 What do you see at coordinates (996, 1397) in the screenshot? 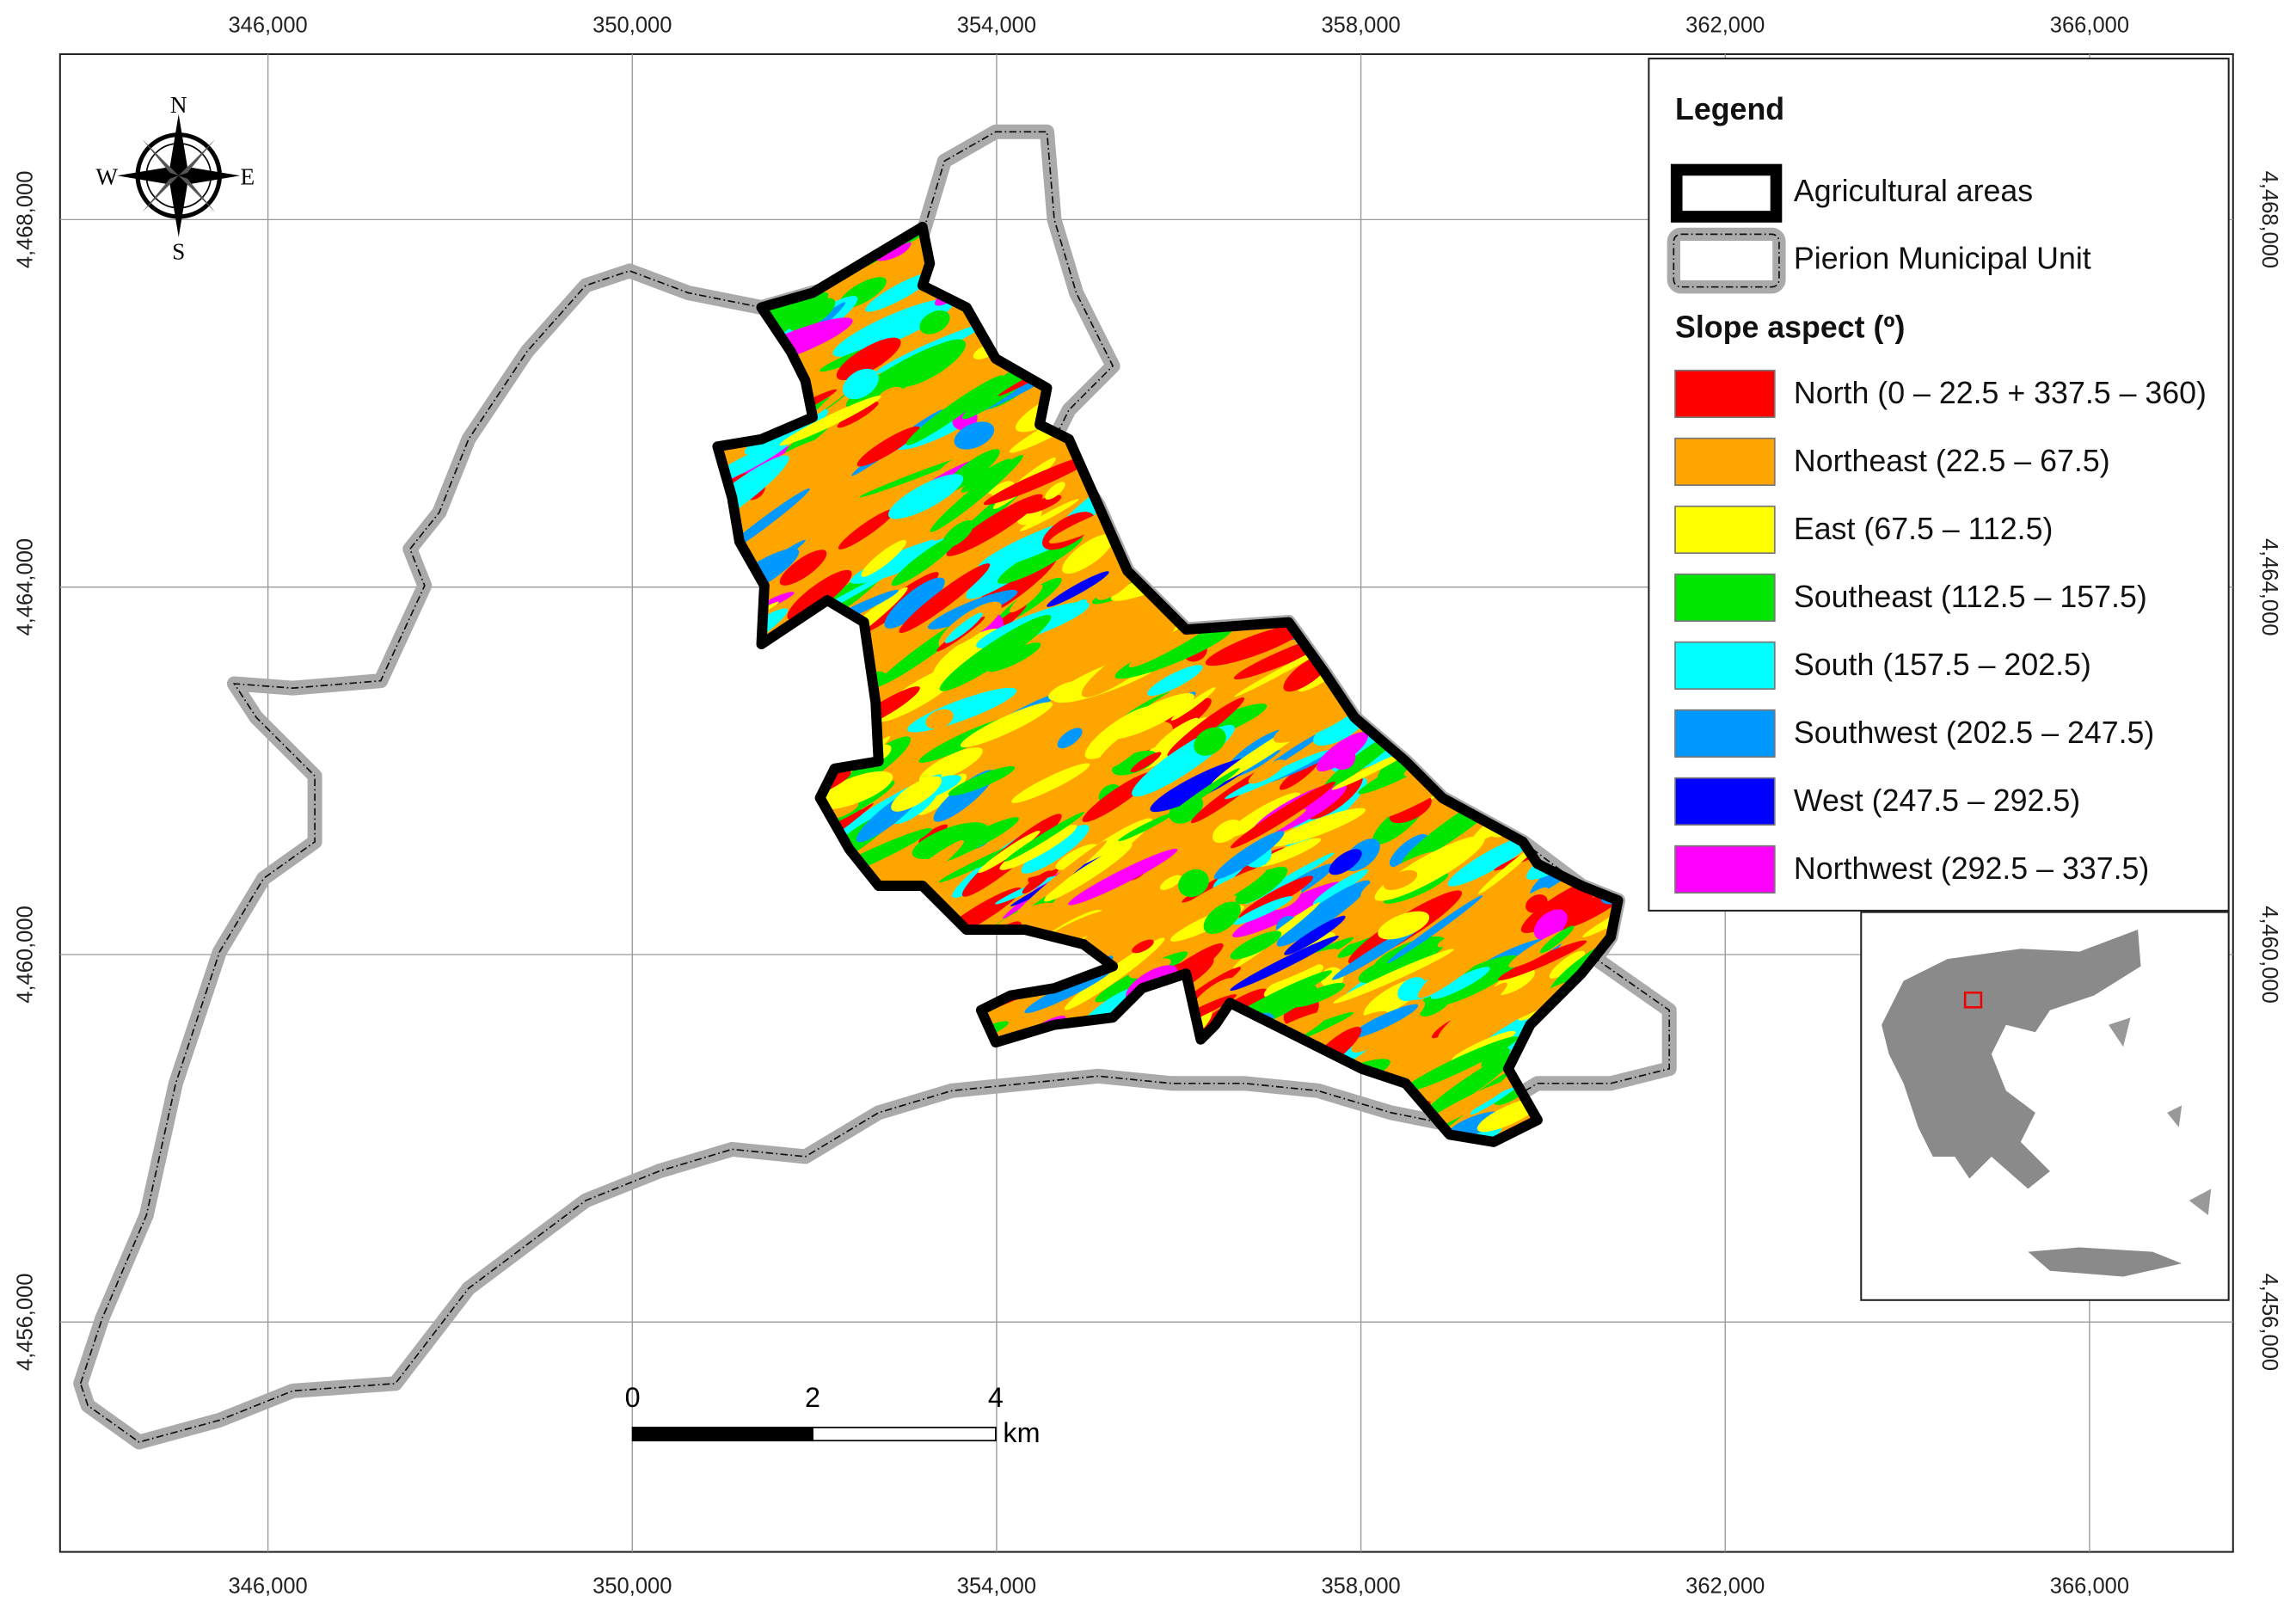
I see `scale-label: 4` at bounding box center [996, 1397].